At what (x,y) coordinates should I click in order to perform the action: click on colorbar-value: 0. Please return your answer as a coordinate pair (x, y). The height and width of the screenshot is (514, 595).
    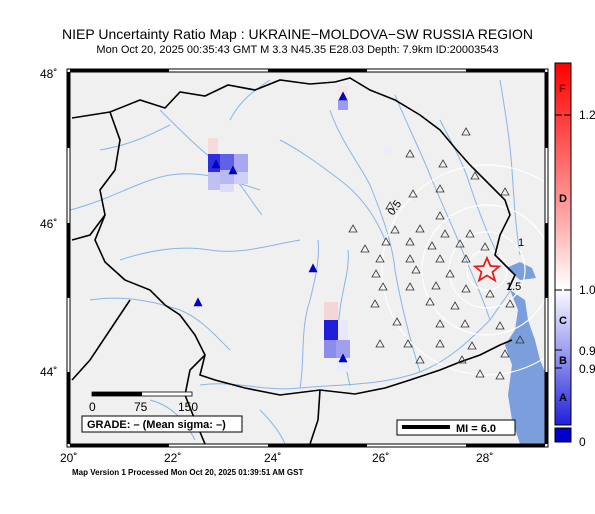
    Looking at the image, I should click on (582, 442).